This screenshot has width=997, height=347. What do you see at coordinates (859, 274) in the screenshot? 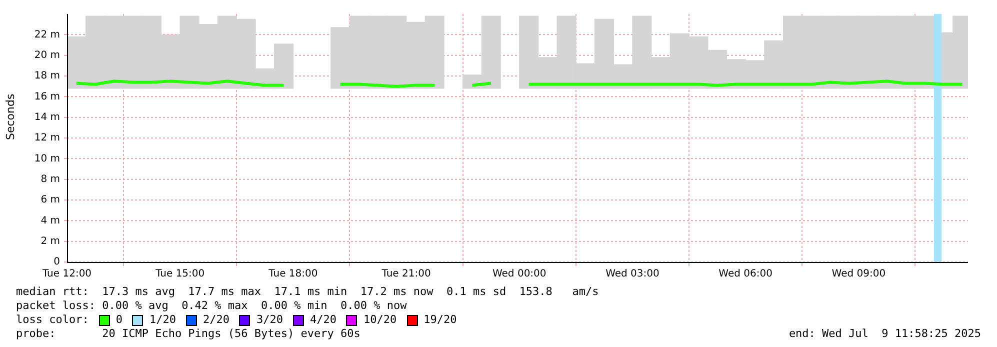
I see `x-tick-label: Wed 09:00` at bounding box center [859, 274].